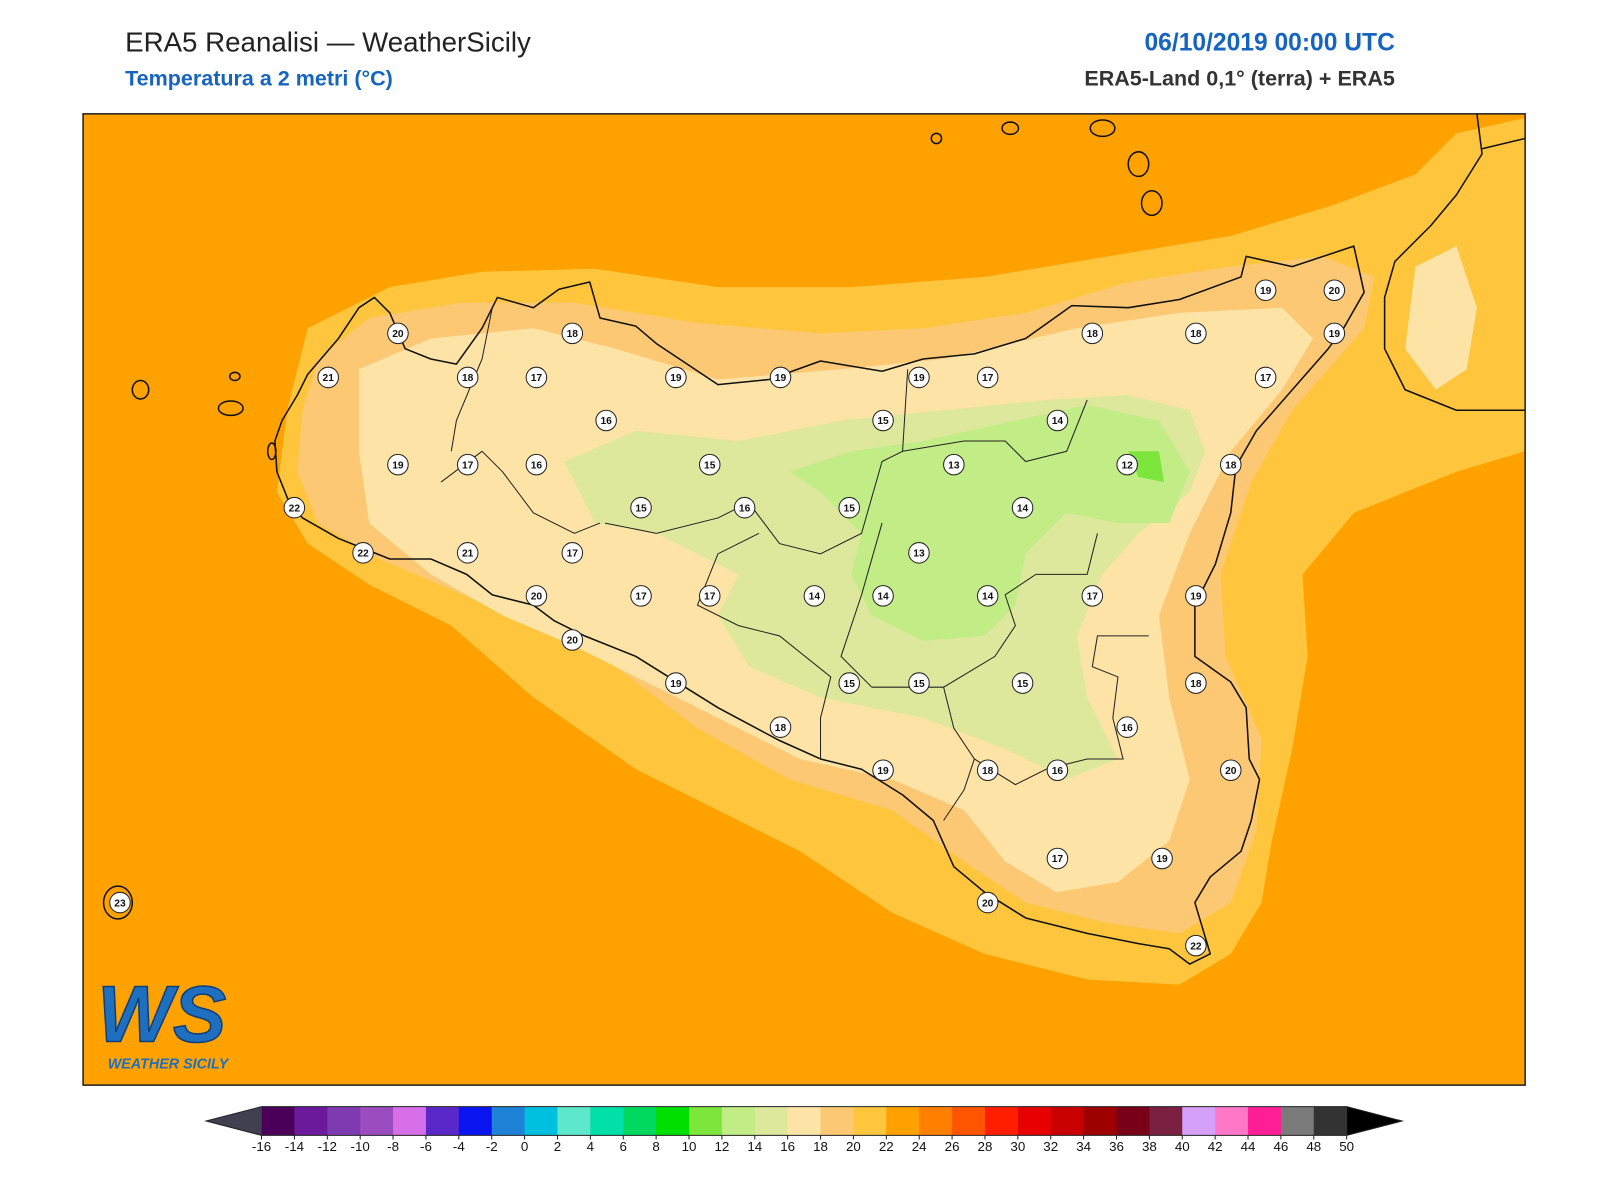 Image resolution: width=1600 pixels, height=1200 pixels. What do you see at coordinates (754, 1146) in the screenshot?
I see `colorbar-tick-label: 14` at bounding box center [754, 1146].